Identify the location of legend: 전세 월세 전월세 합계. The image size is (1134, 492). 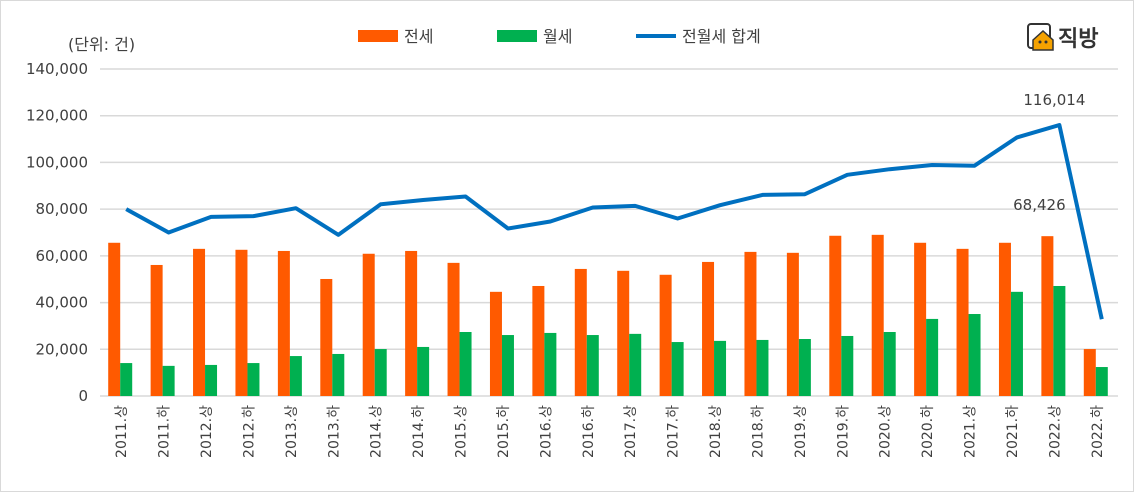
(559, 36).